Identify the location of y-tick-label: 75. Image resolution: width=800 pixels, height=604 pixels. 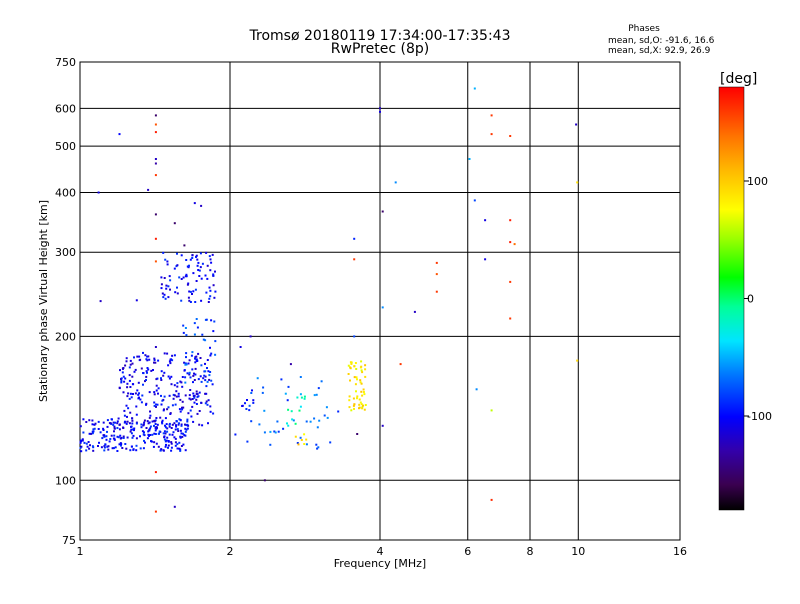
(69, 540).